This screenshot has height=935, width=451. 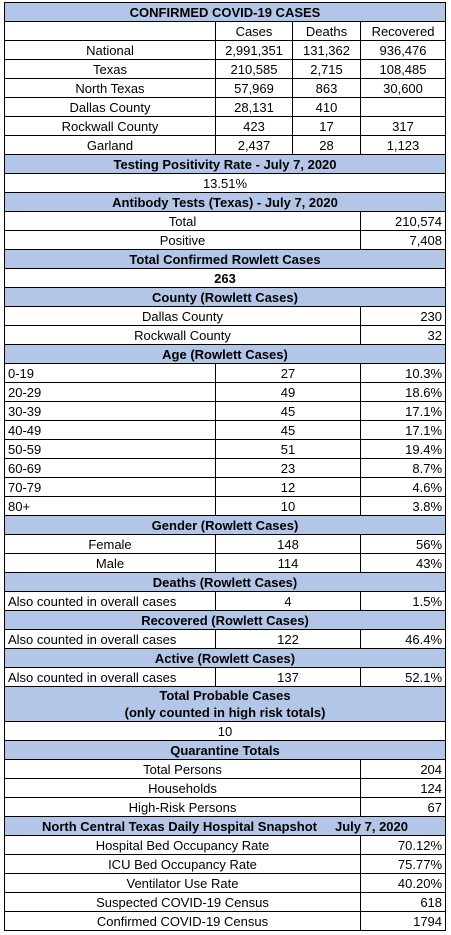 I want to click on table-row: 60-69 23 8.7%, so click(x=225, y=468).